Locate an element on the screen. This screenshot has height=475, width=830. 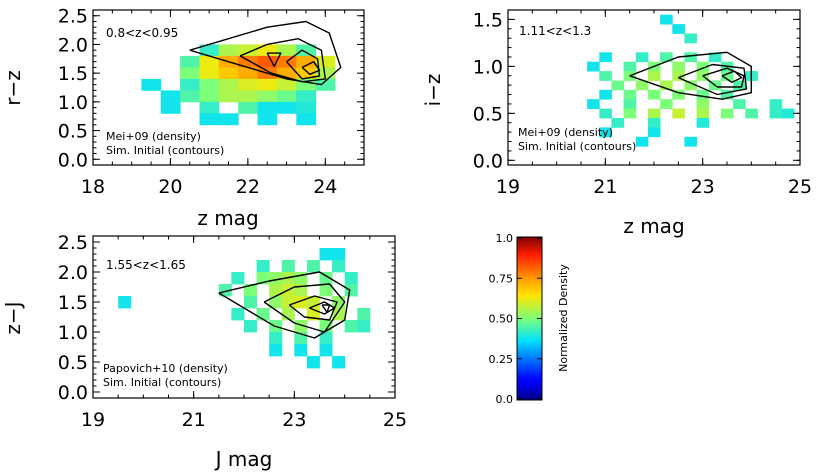
y-tick-label: 0.0 is located at coordinates (73, 393).